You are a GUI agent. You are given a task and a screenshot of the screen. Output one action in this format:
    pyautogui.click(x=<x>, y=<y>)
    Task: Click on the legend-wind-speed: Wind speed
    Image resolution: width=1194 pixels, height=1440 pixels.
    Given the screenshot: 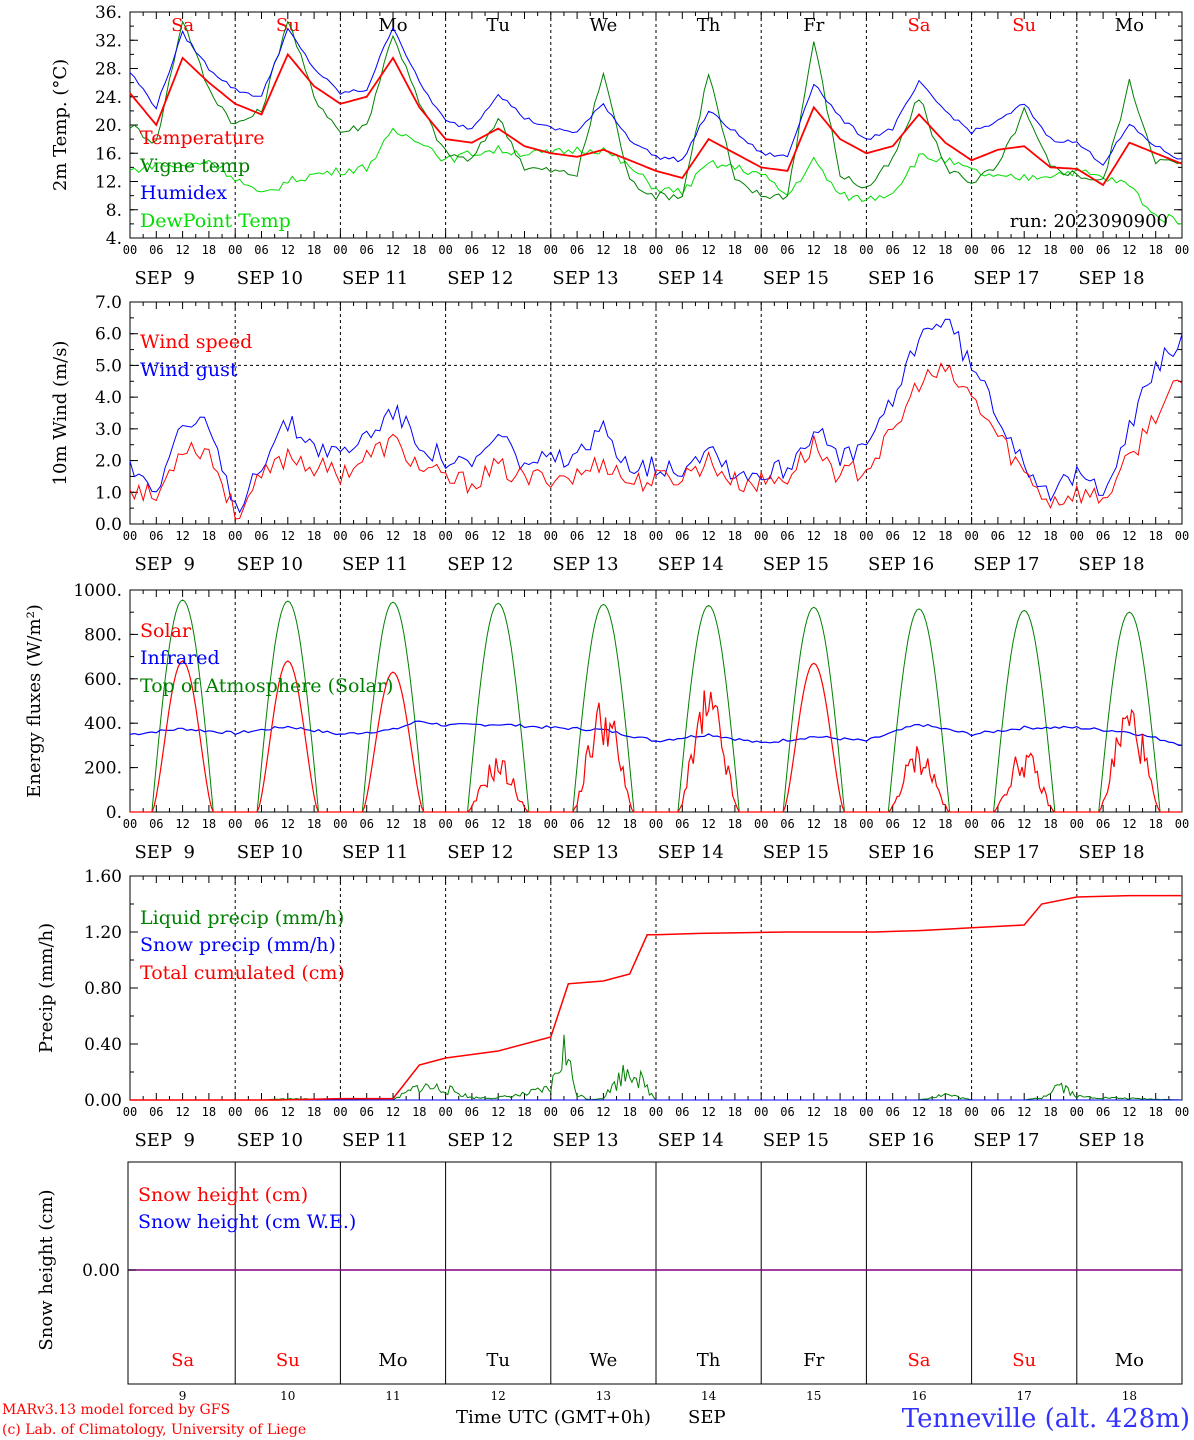 What is the action you would take?
    pyautogui.click(x=196, y=342)
    